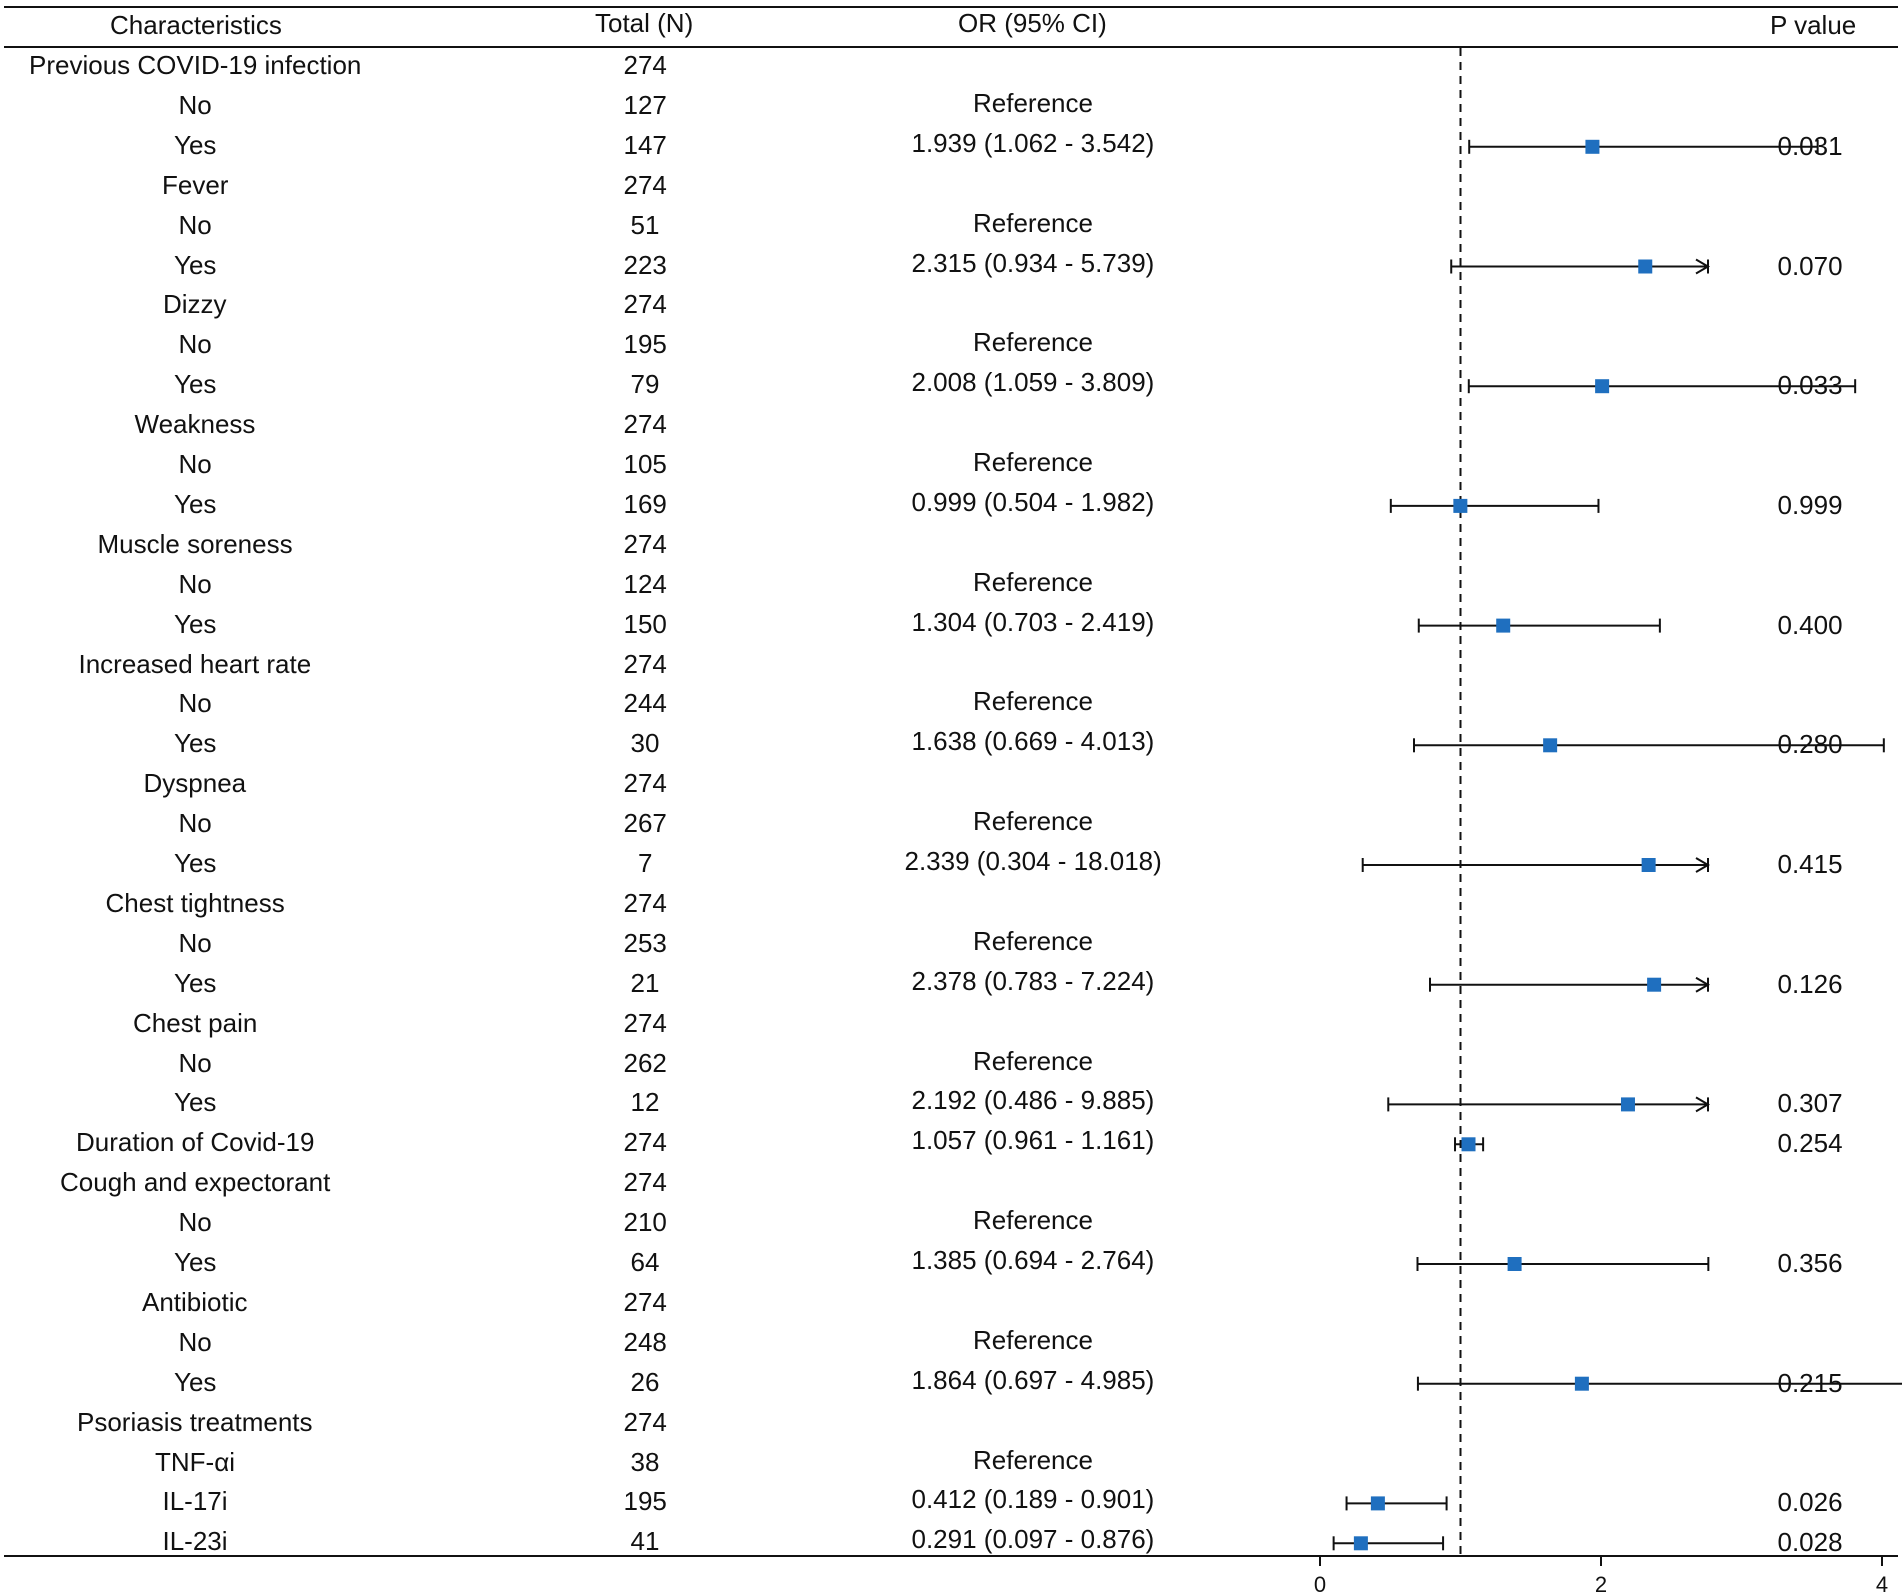 The width and height of the screenshot is (1902, 1592). Describe the element at coordinates (195, 663) in the screenshot. I see `variable-label: Increased heart rate` at that location.